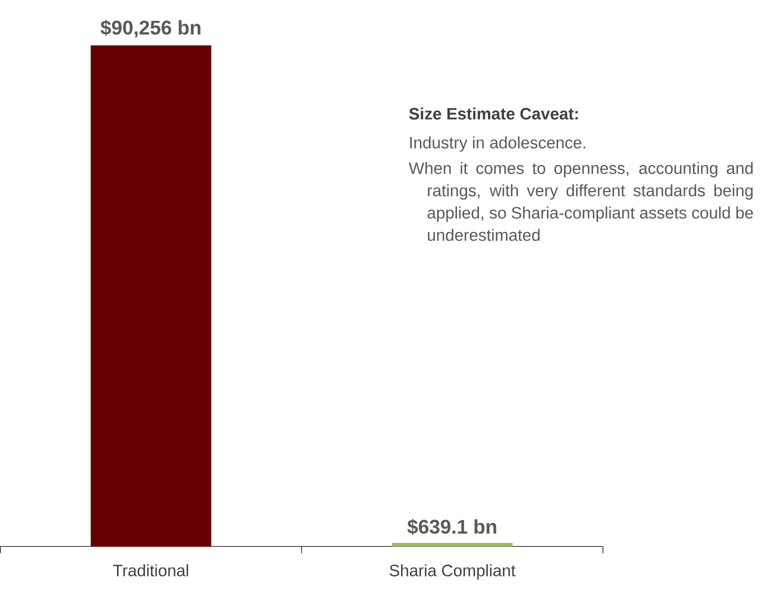 Image resolution: width=780 pixels, height=599 pixels. I want to click on x-tick-label: Traditional, so click(150, 570).